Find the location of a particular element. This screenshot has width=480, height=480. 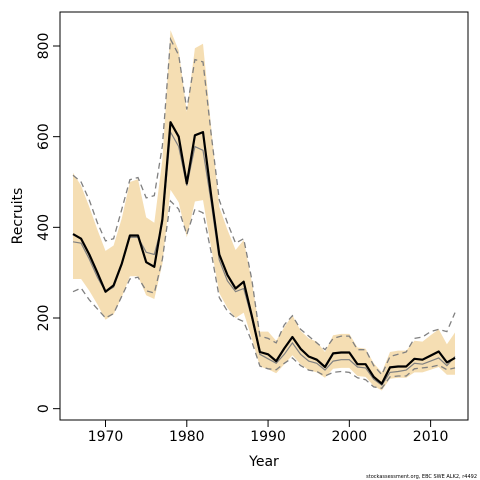

x-tick-label-1990: 1990 is located at coordinates (268, 437).